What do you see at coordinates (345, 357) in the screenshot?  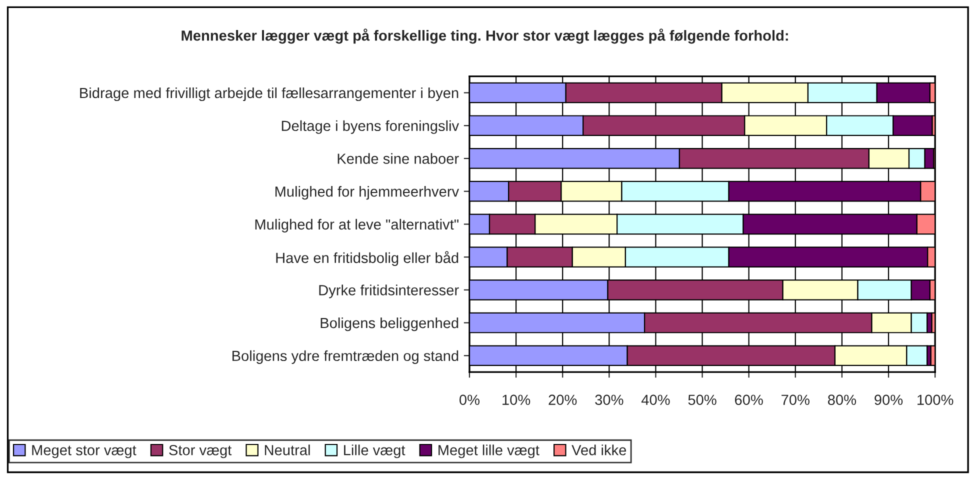 I see `y-tick-label: Boligens ydre fremtræden og stand` at bounding box center [345, 357].